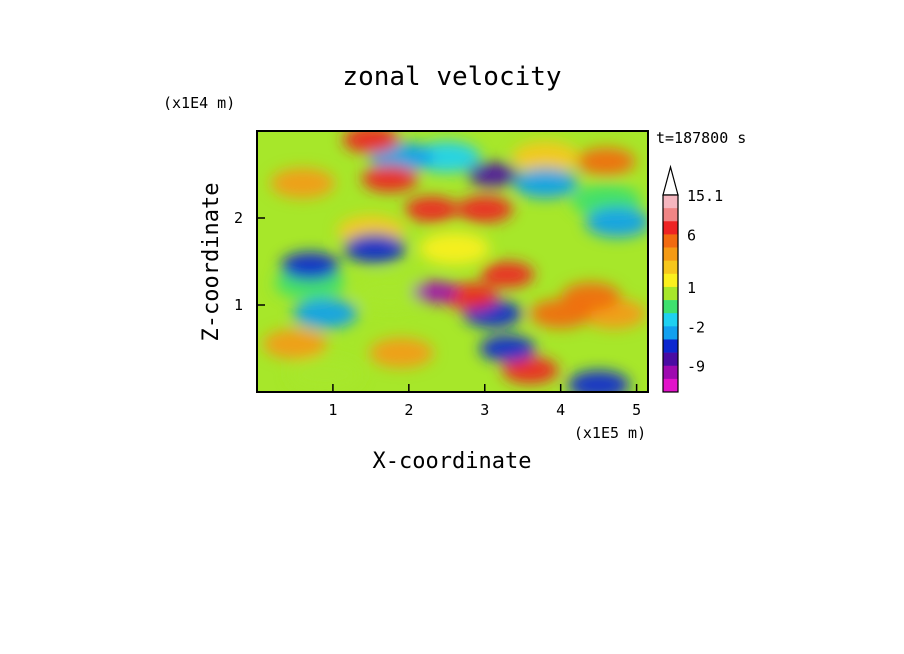  I want to click on x-axis-ticks: 1 2 3 4 5, so click(484, 401).